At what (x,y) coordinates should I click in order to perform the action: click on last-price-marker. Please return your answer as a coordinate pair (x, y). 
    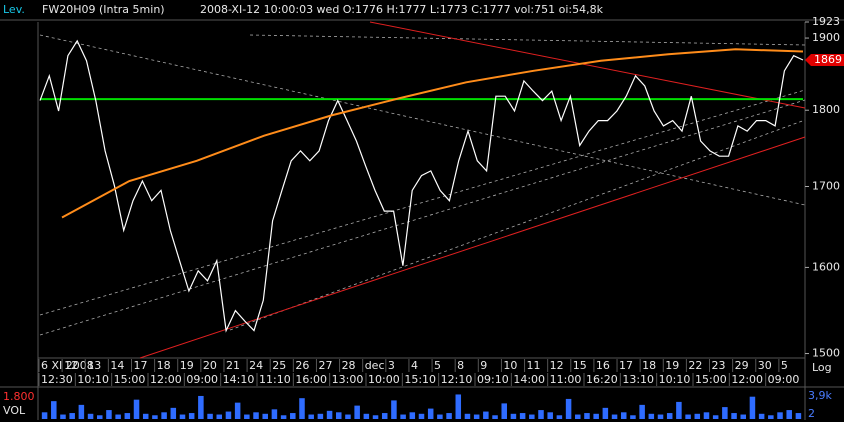
    Looking at the image, I should click on (824, 60).